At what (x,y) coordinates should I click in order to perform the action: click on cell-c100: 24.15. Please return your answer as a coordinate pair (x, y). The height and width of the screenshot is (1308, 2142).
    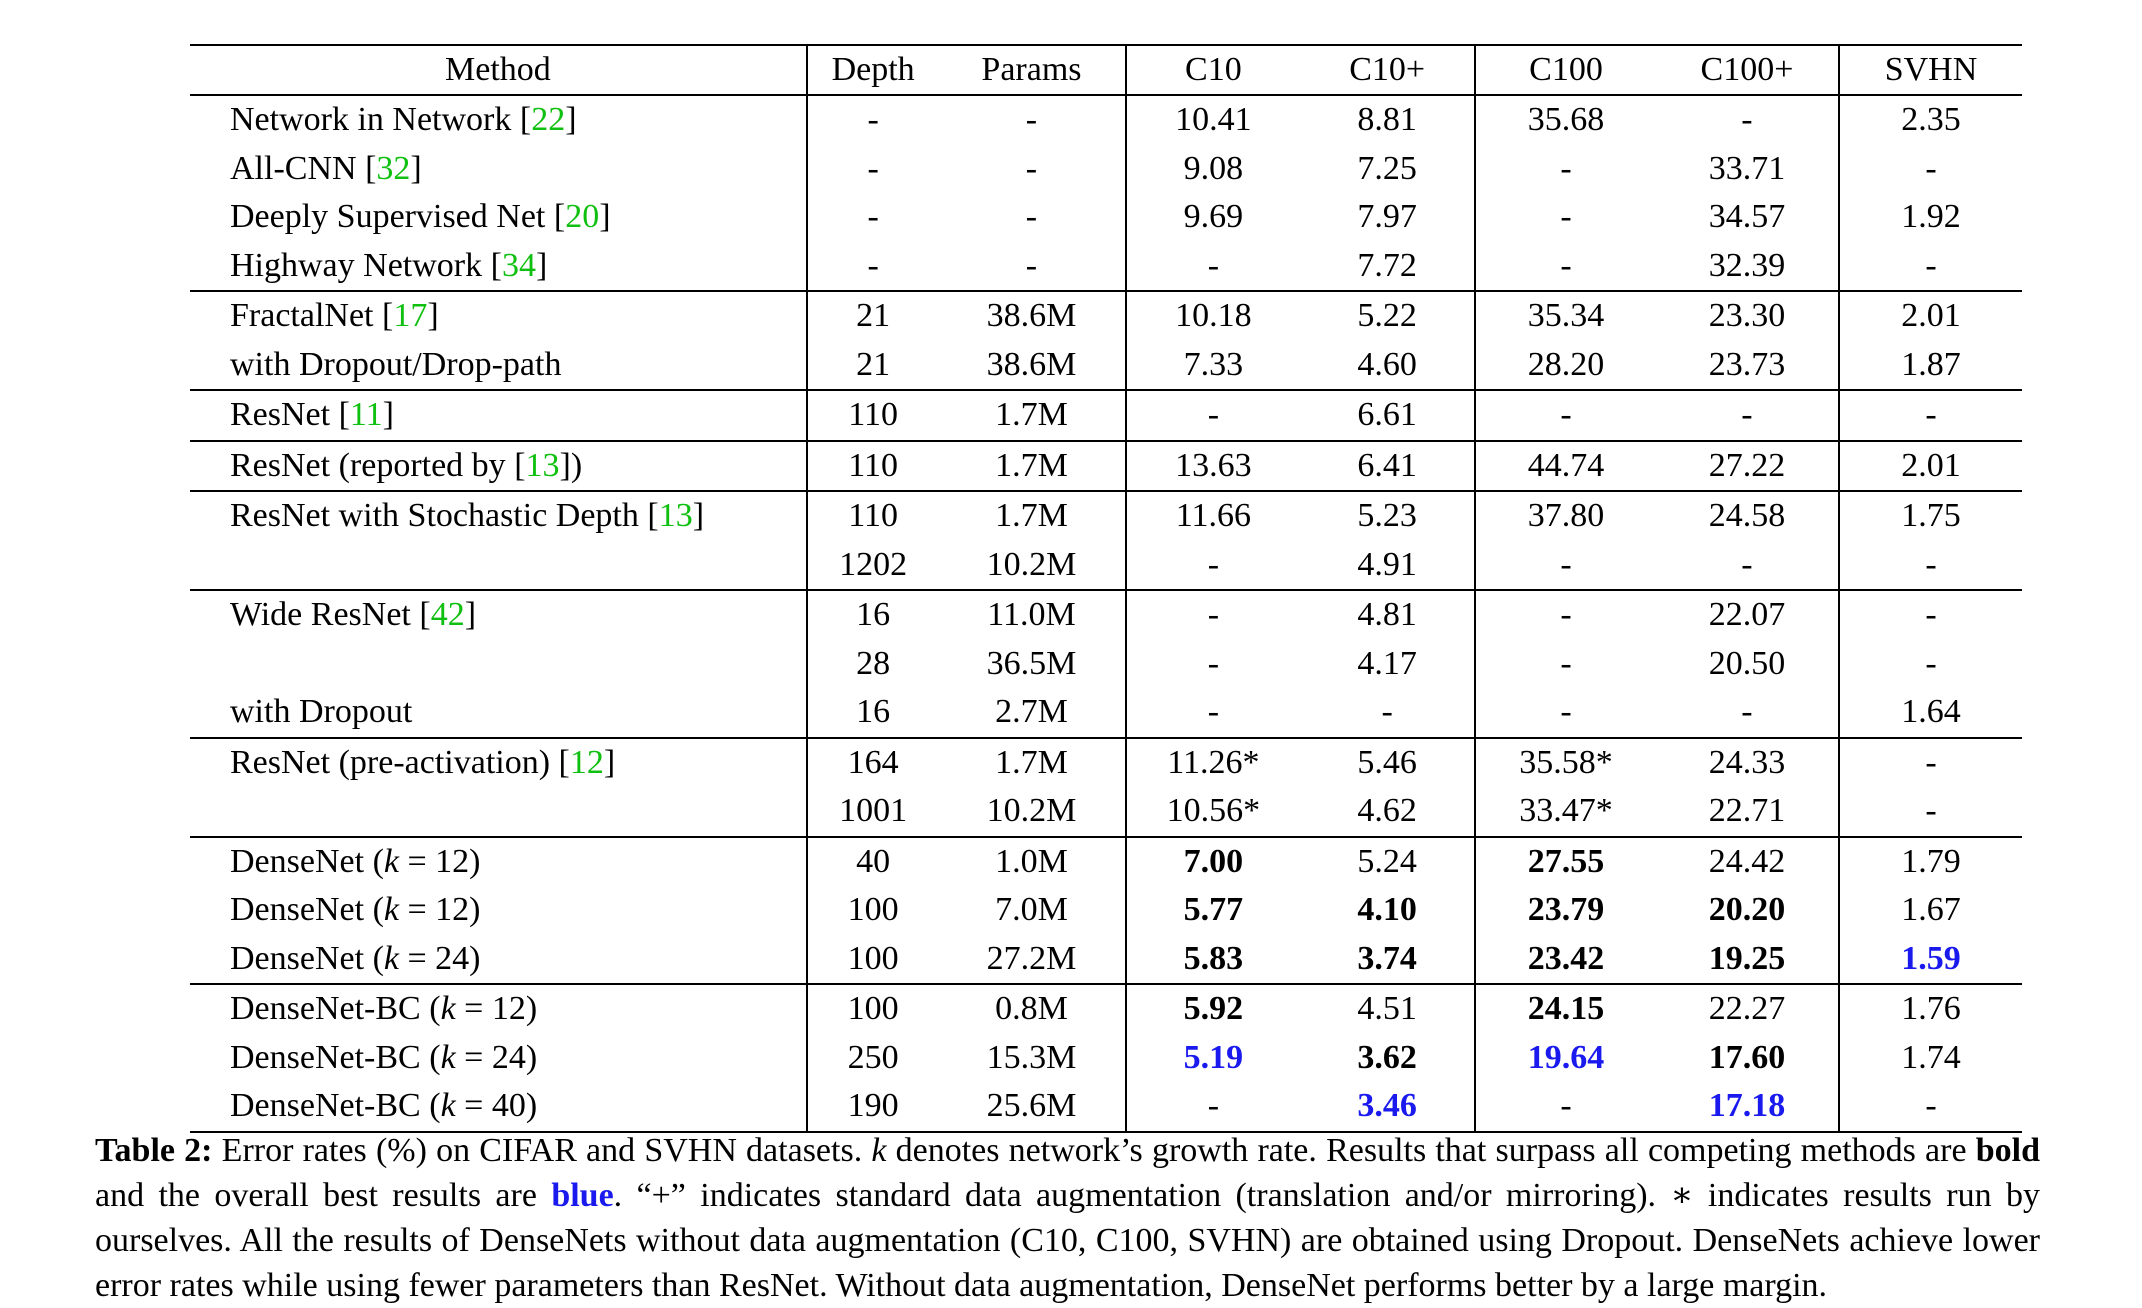
    Looking at the image, I should click on (1565, 1008).